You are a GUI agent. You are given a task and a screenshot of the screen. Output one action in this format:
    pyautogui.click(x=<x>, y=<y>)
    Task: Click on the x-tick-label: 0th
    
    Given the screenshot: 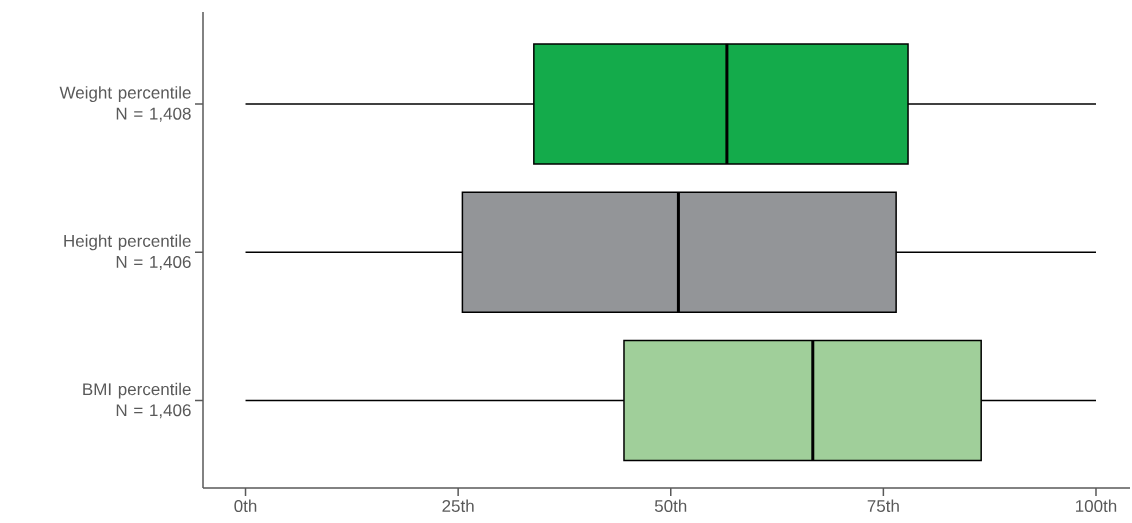 What is the action you would take?
    pyautogui.click(x=245, y=506)
    